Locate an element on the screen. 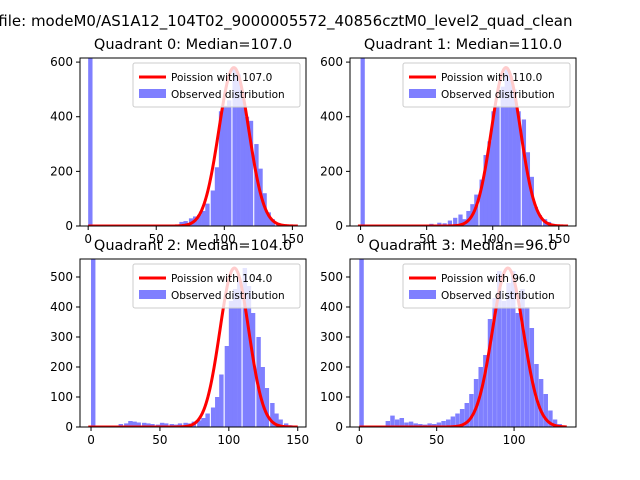  y-tick-label: 600 is located at coordinates (331, 62).